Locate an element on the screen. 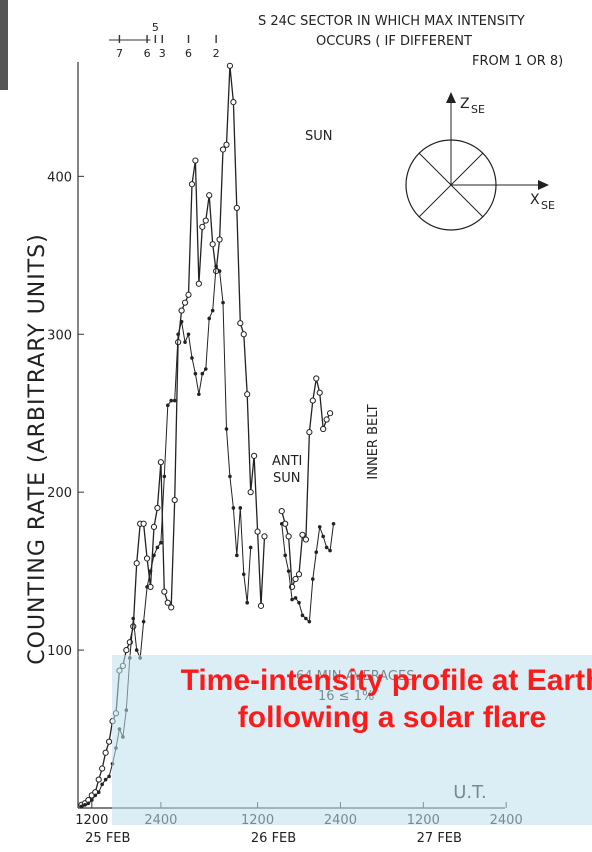 The image size is (592, 852). y-tick-label: 400 is located at coordinates (59, 177).